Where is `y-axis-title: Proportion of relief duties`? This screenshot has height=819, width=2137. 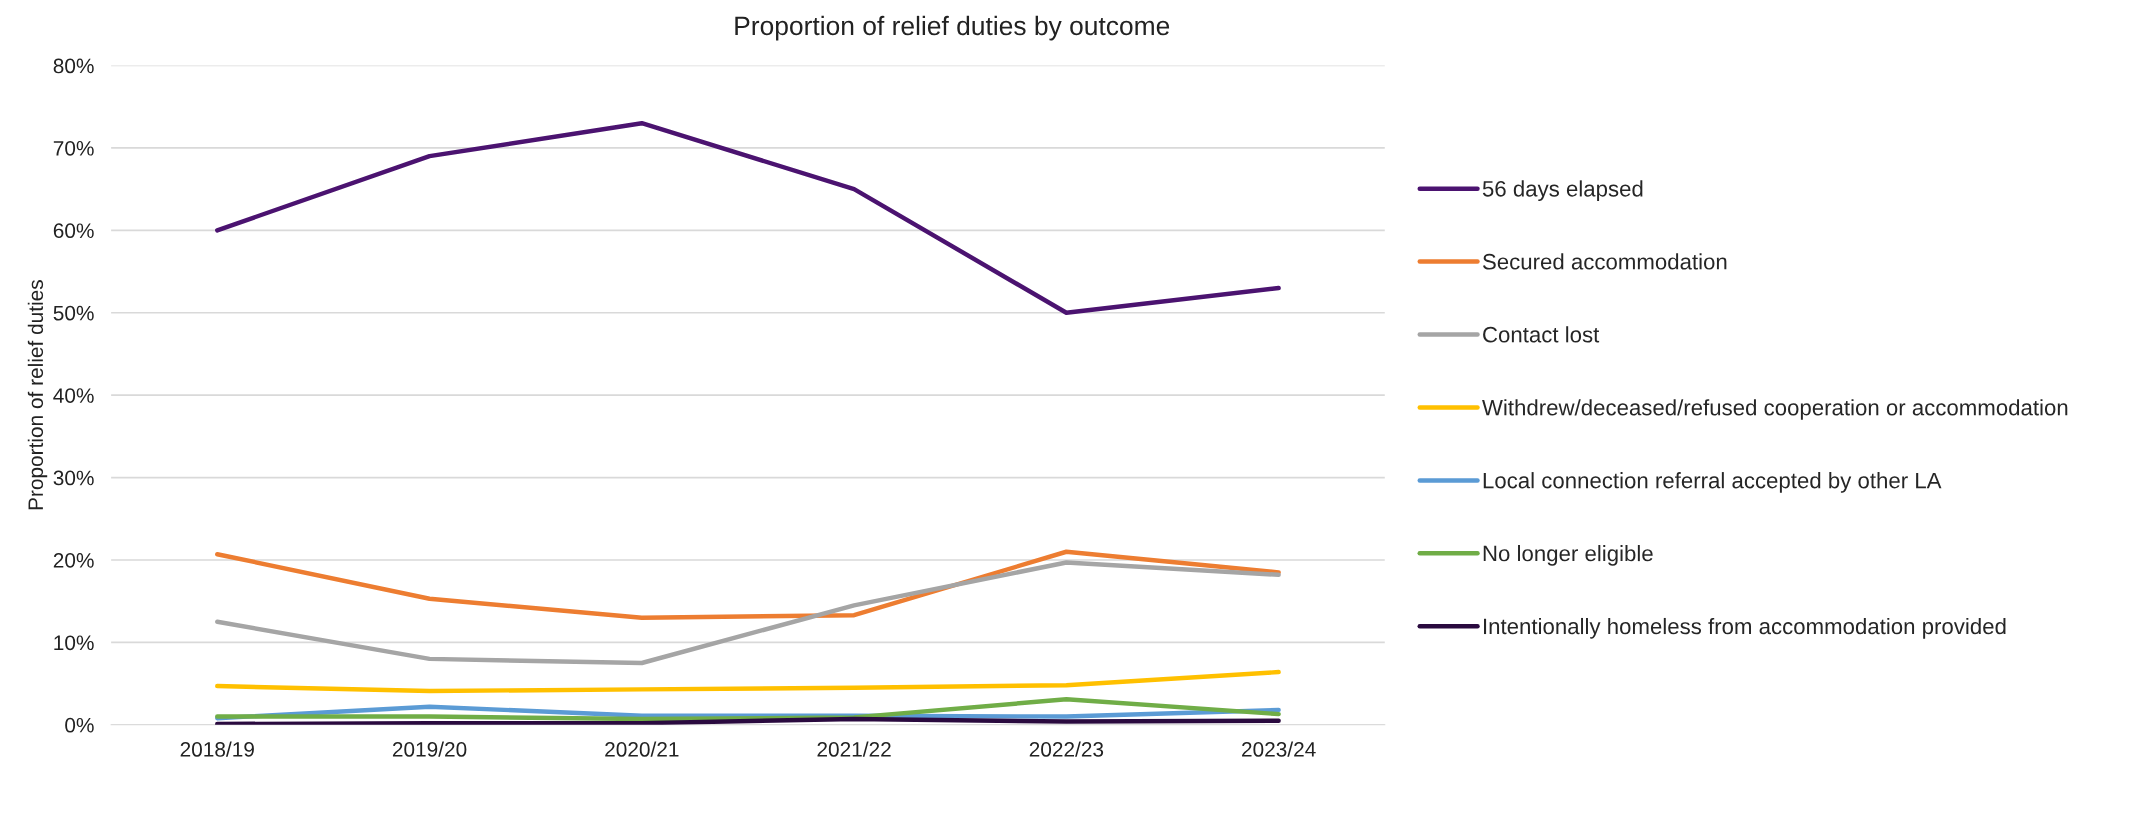 y-axis-title: Proportion of relief duties is located at coordinates (37, 395).